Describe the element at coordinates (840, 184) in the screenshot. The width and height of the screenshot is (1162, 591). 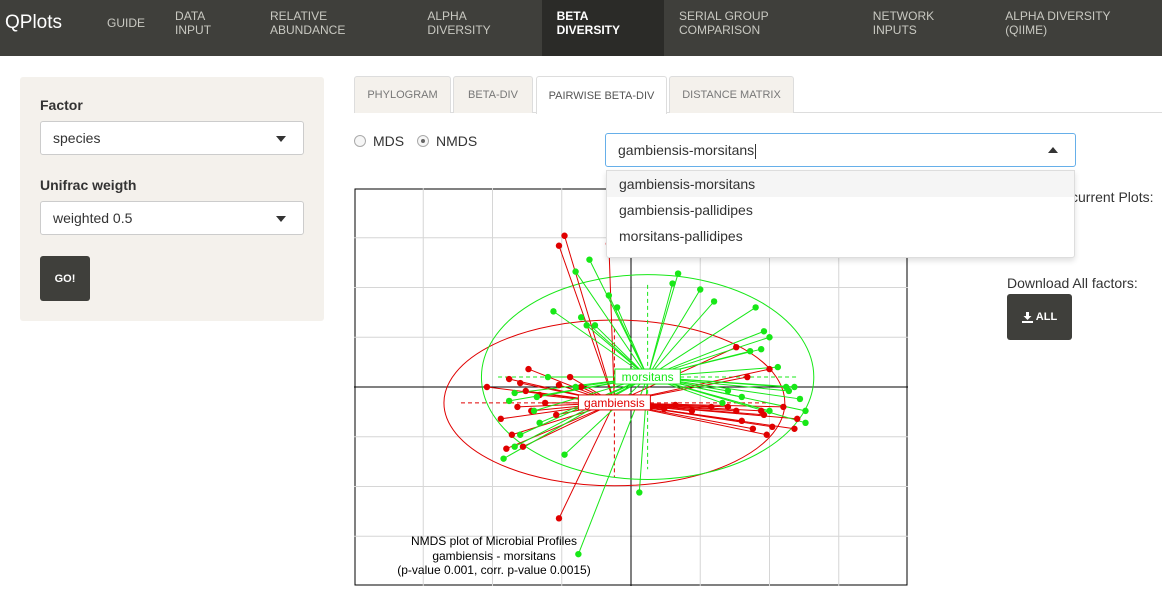
I see `pair-option-gambiensis-morsitans: gambiensis-morsitans` at that location.